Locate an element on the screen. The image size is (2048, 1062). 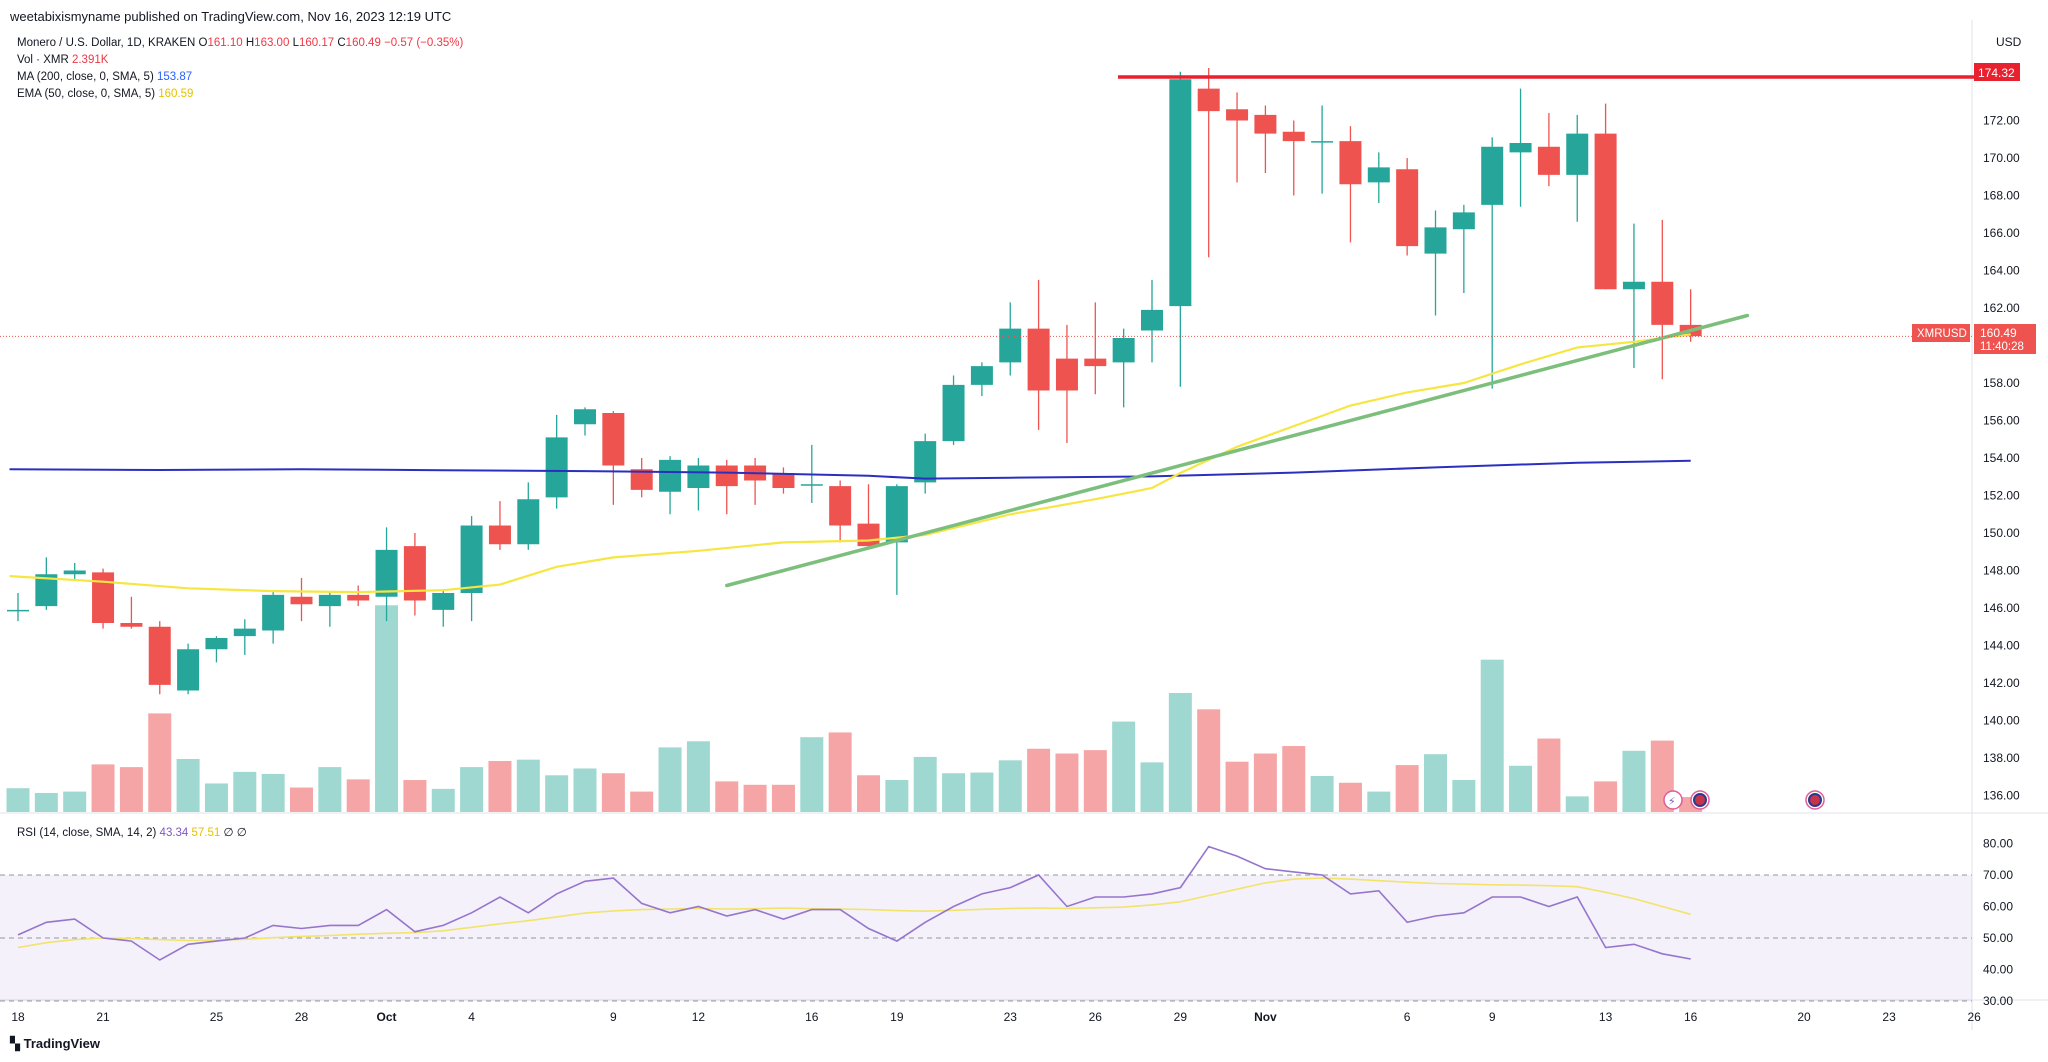
price-tick-label: 136.00 is located at coordinates (2001, 796).